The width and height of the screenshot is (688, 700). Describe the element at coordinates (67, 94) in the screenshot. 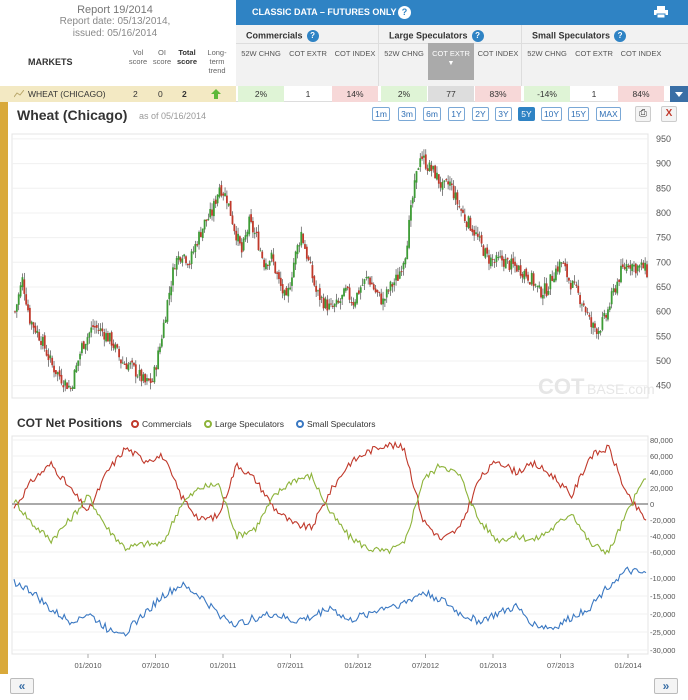

I see `market-name: WHEAT (CHICAGO)` at that location.